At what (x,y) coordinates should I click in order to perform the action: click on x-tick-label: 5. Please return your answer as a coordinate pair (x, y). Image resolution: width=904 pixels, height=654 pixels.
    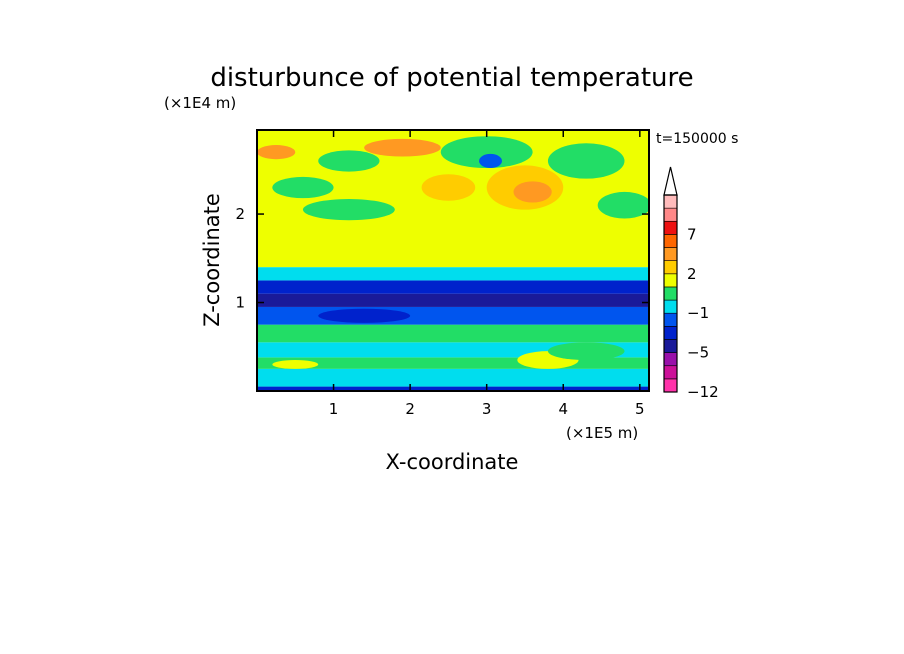
    Looking at the image, I should click on (640, 409).